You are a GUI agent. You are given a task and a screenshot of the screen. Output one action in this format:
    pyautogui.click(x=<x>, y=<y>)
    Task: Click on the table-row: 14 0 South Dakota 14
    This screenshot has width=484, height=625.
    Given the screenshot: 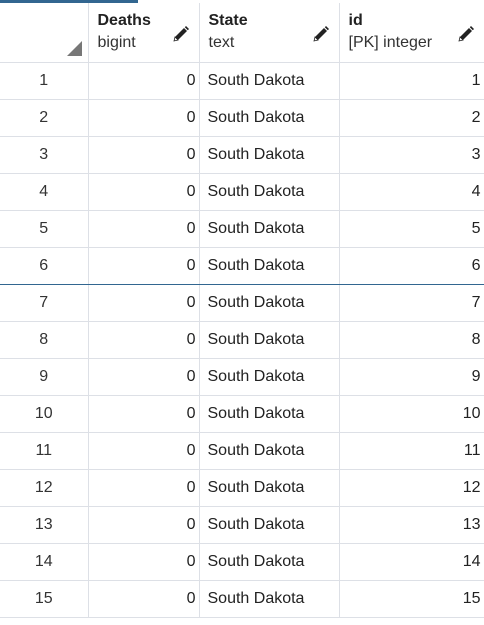 What is the action you would take?
    pyautogui.click(x=242, y=562)
    